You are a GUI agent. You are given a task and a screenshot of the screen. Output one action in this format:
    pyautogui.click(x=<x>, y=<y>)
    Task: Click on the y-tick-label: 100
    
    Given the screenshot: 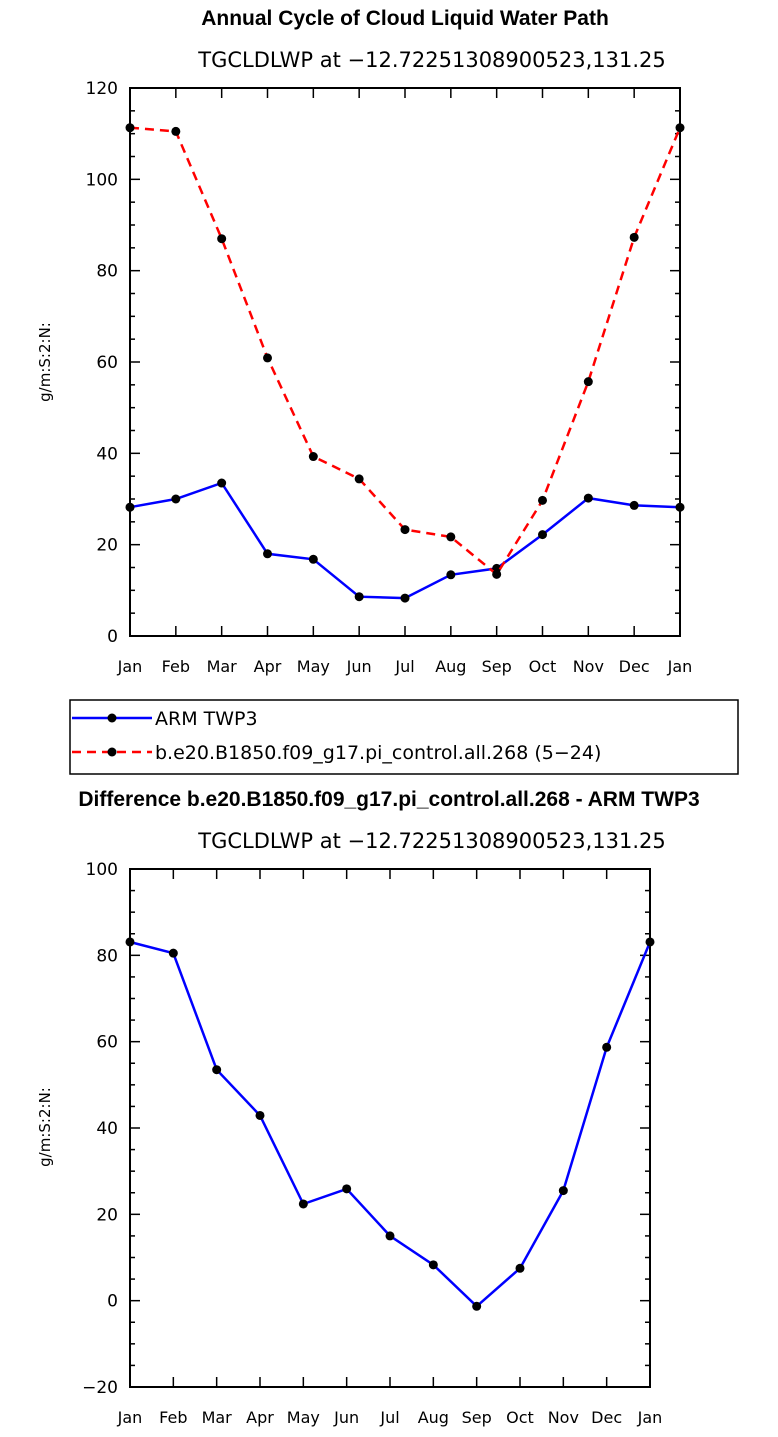 What is the action you would take?
    pyautogui.click(x=102, y=870)
    